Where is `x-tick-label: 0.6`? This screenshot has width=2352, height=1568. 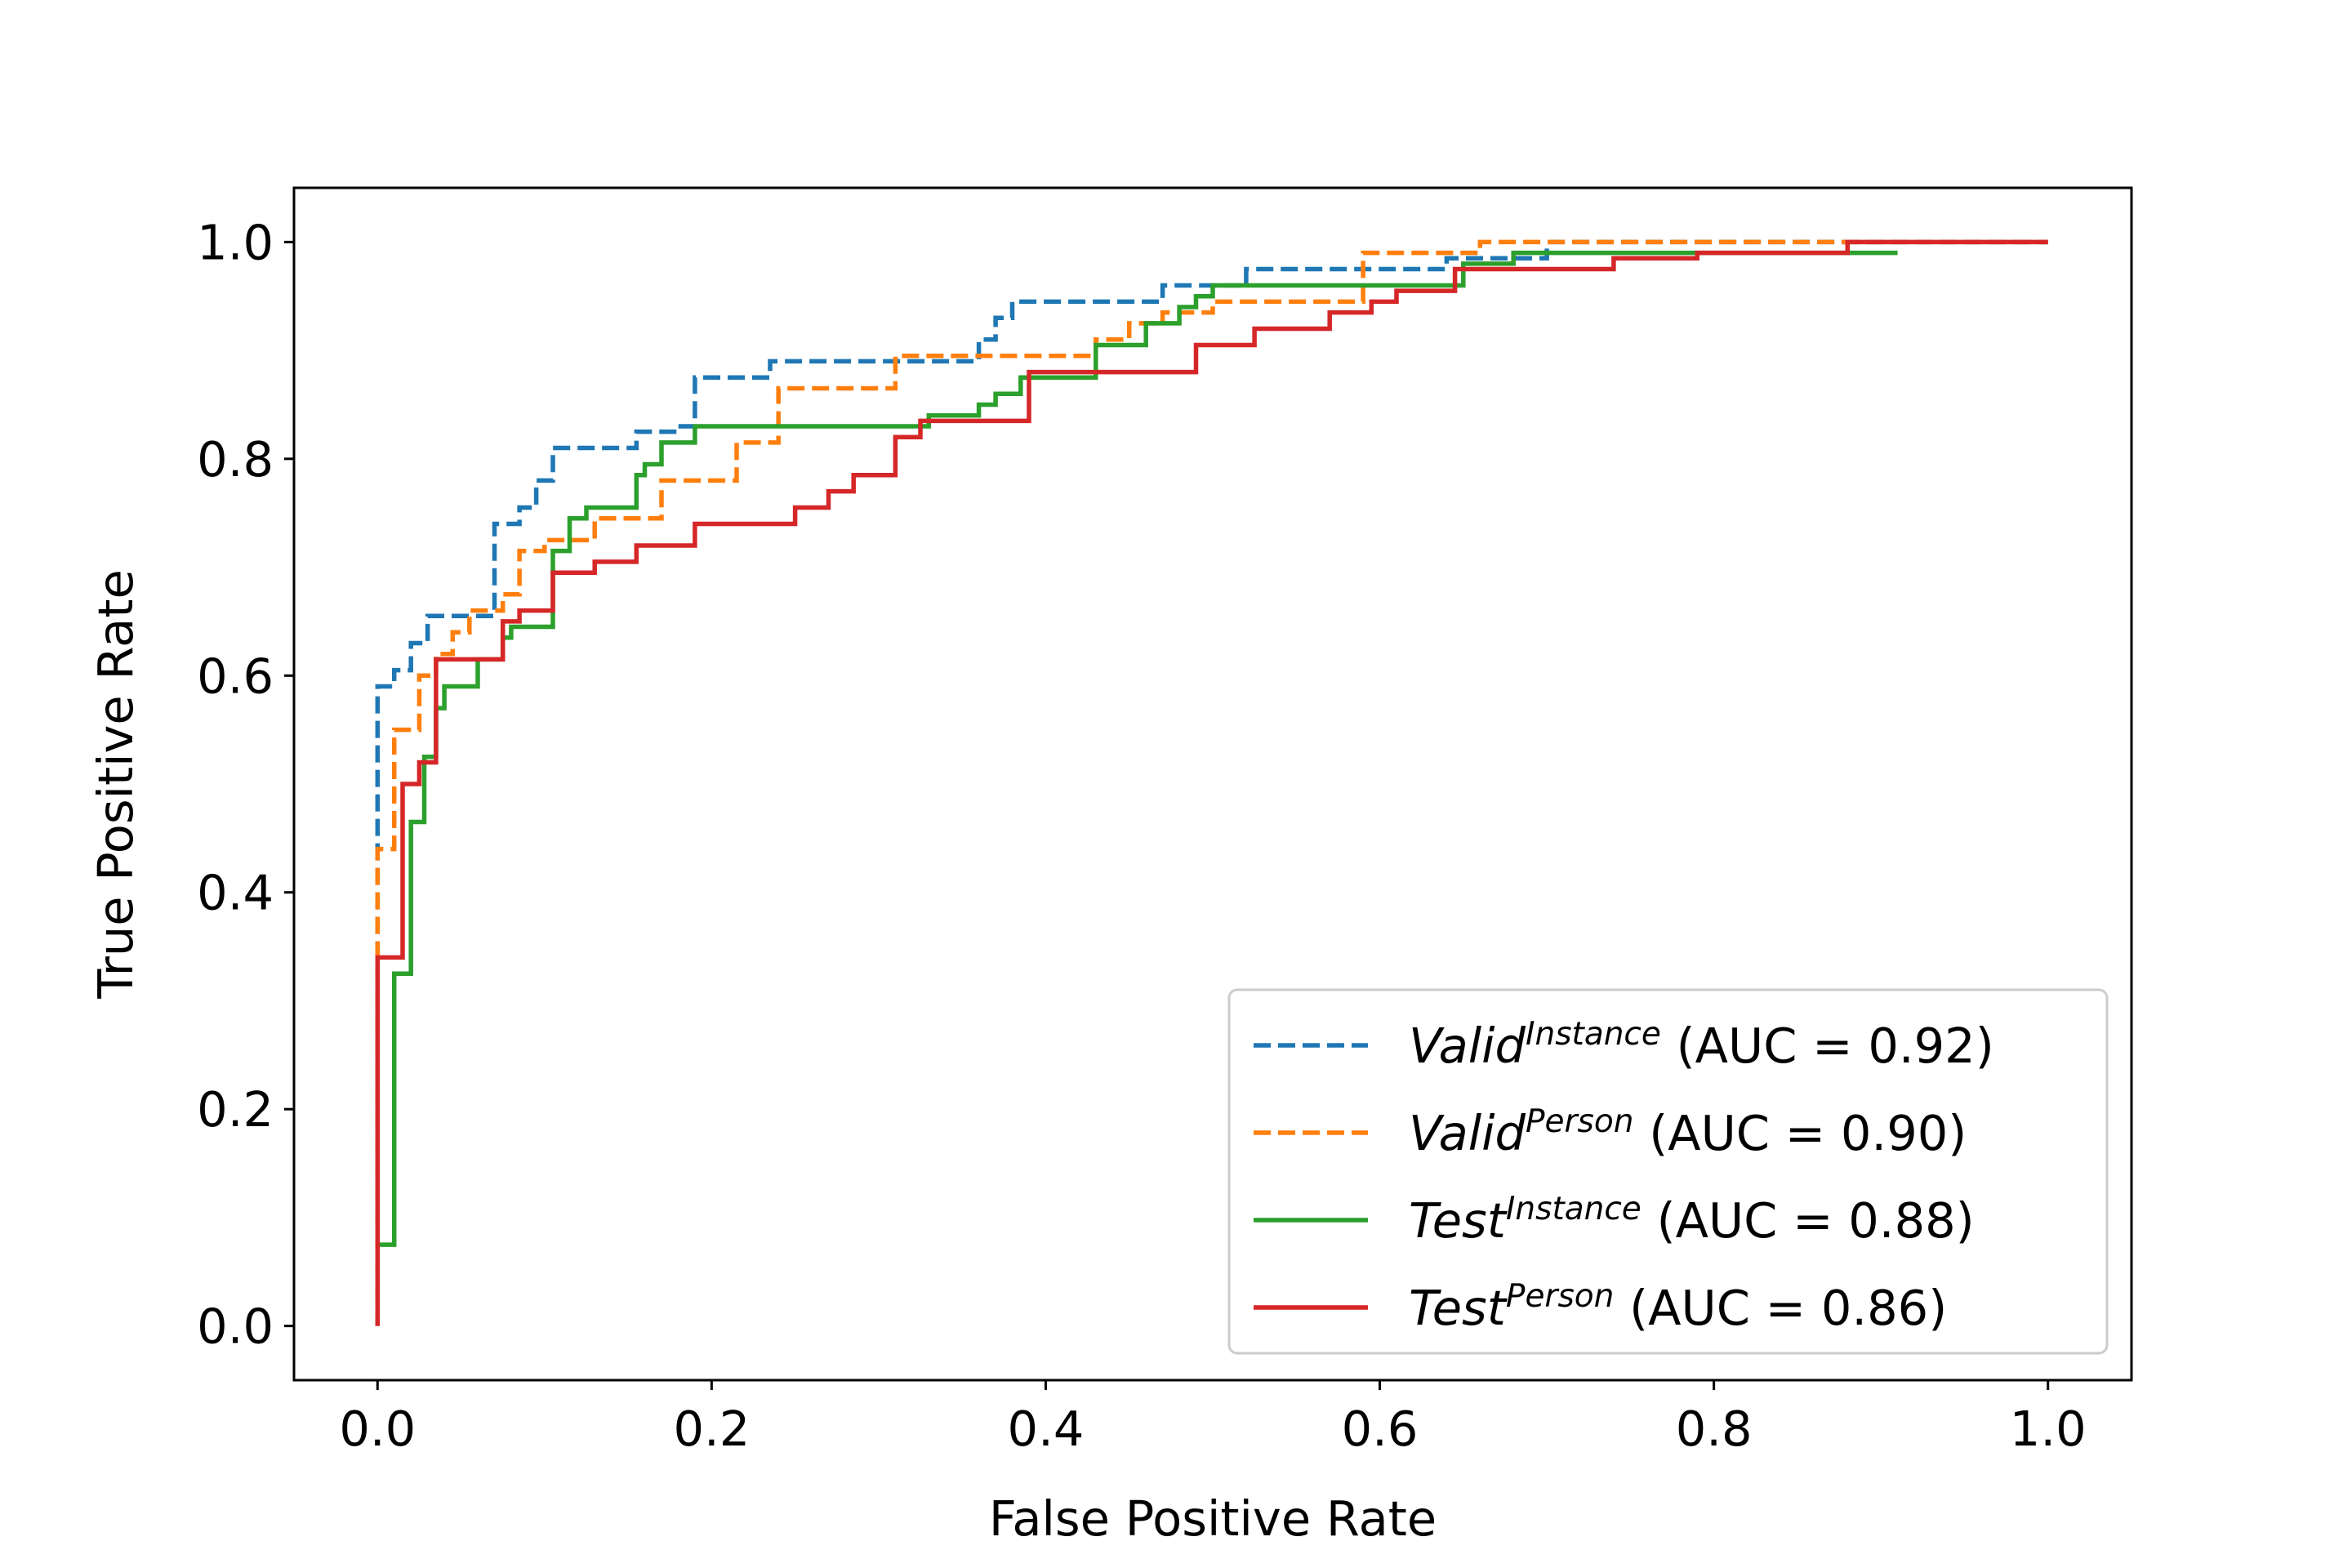 x-tick-label: 0.6 is located at coordinates (1380, 1429).